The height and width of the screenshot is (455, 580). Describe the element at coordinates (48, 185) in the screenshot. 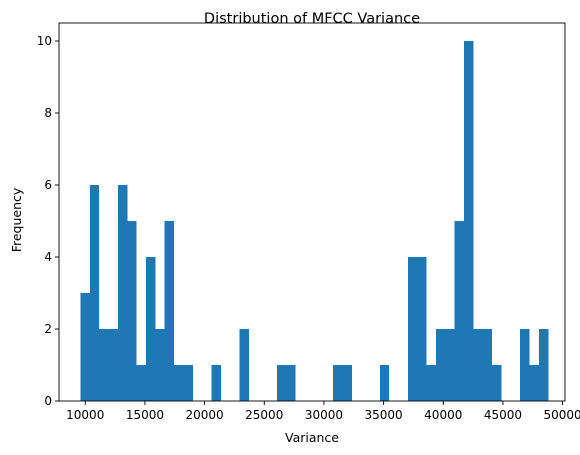

I see `y-tick-label: 6` at that location.